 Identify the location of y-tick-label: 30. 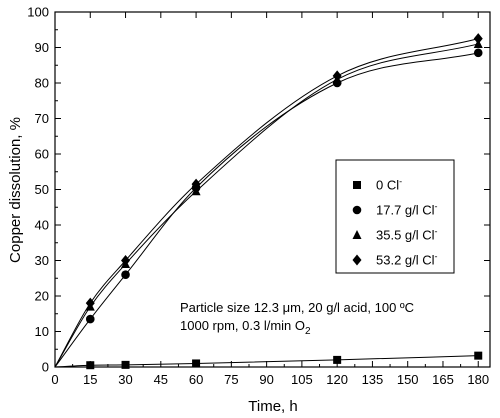
(42, 260).